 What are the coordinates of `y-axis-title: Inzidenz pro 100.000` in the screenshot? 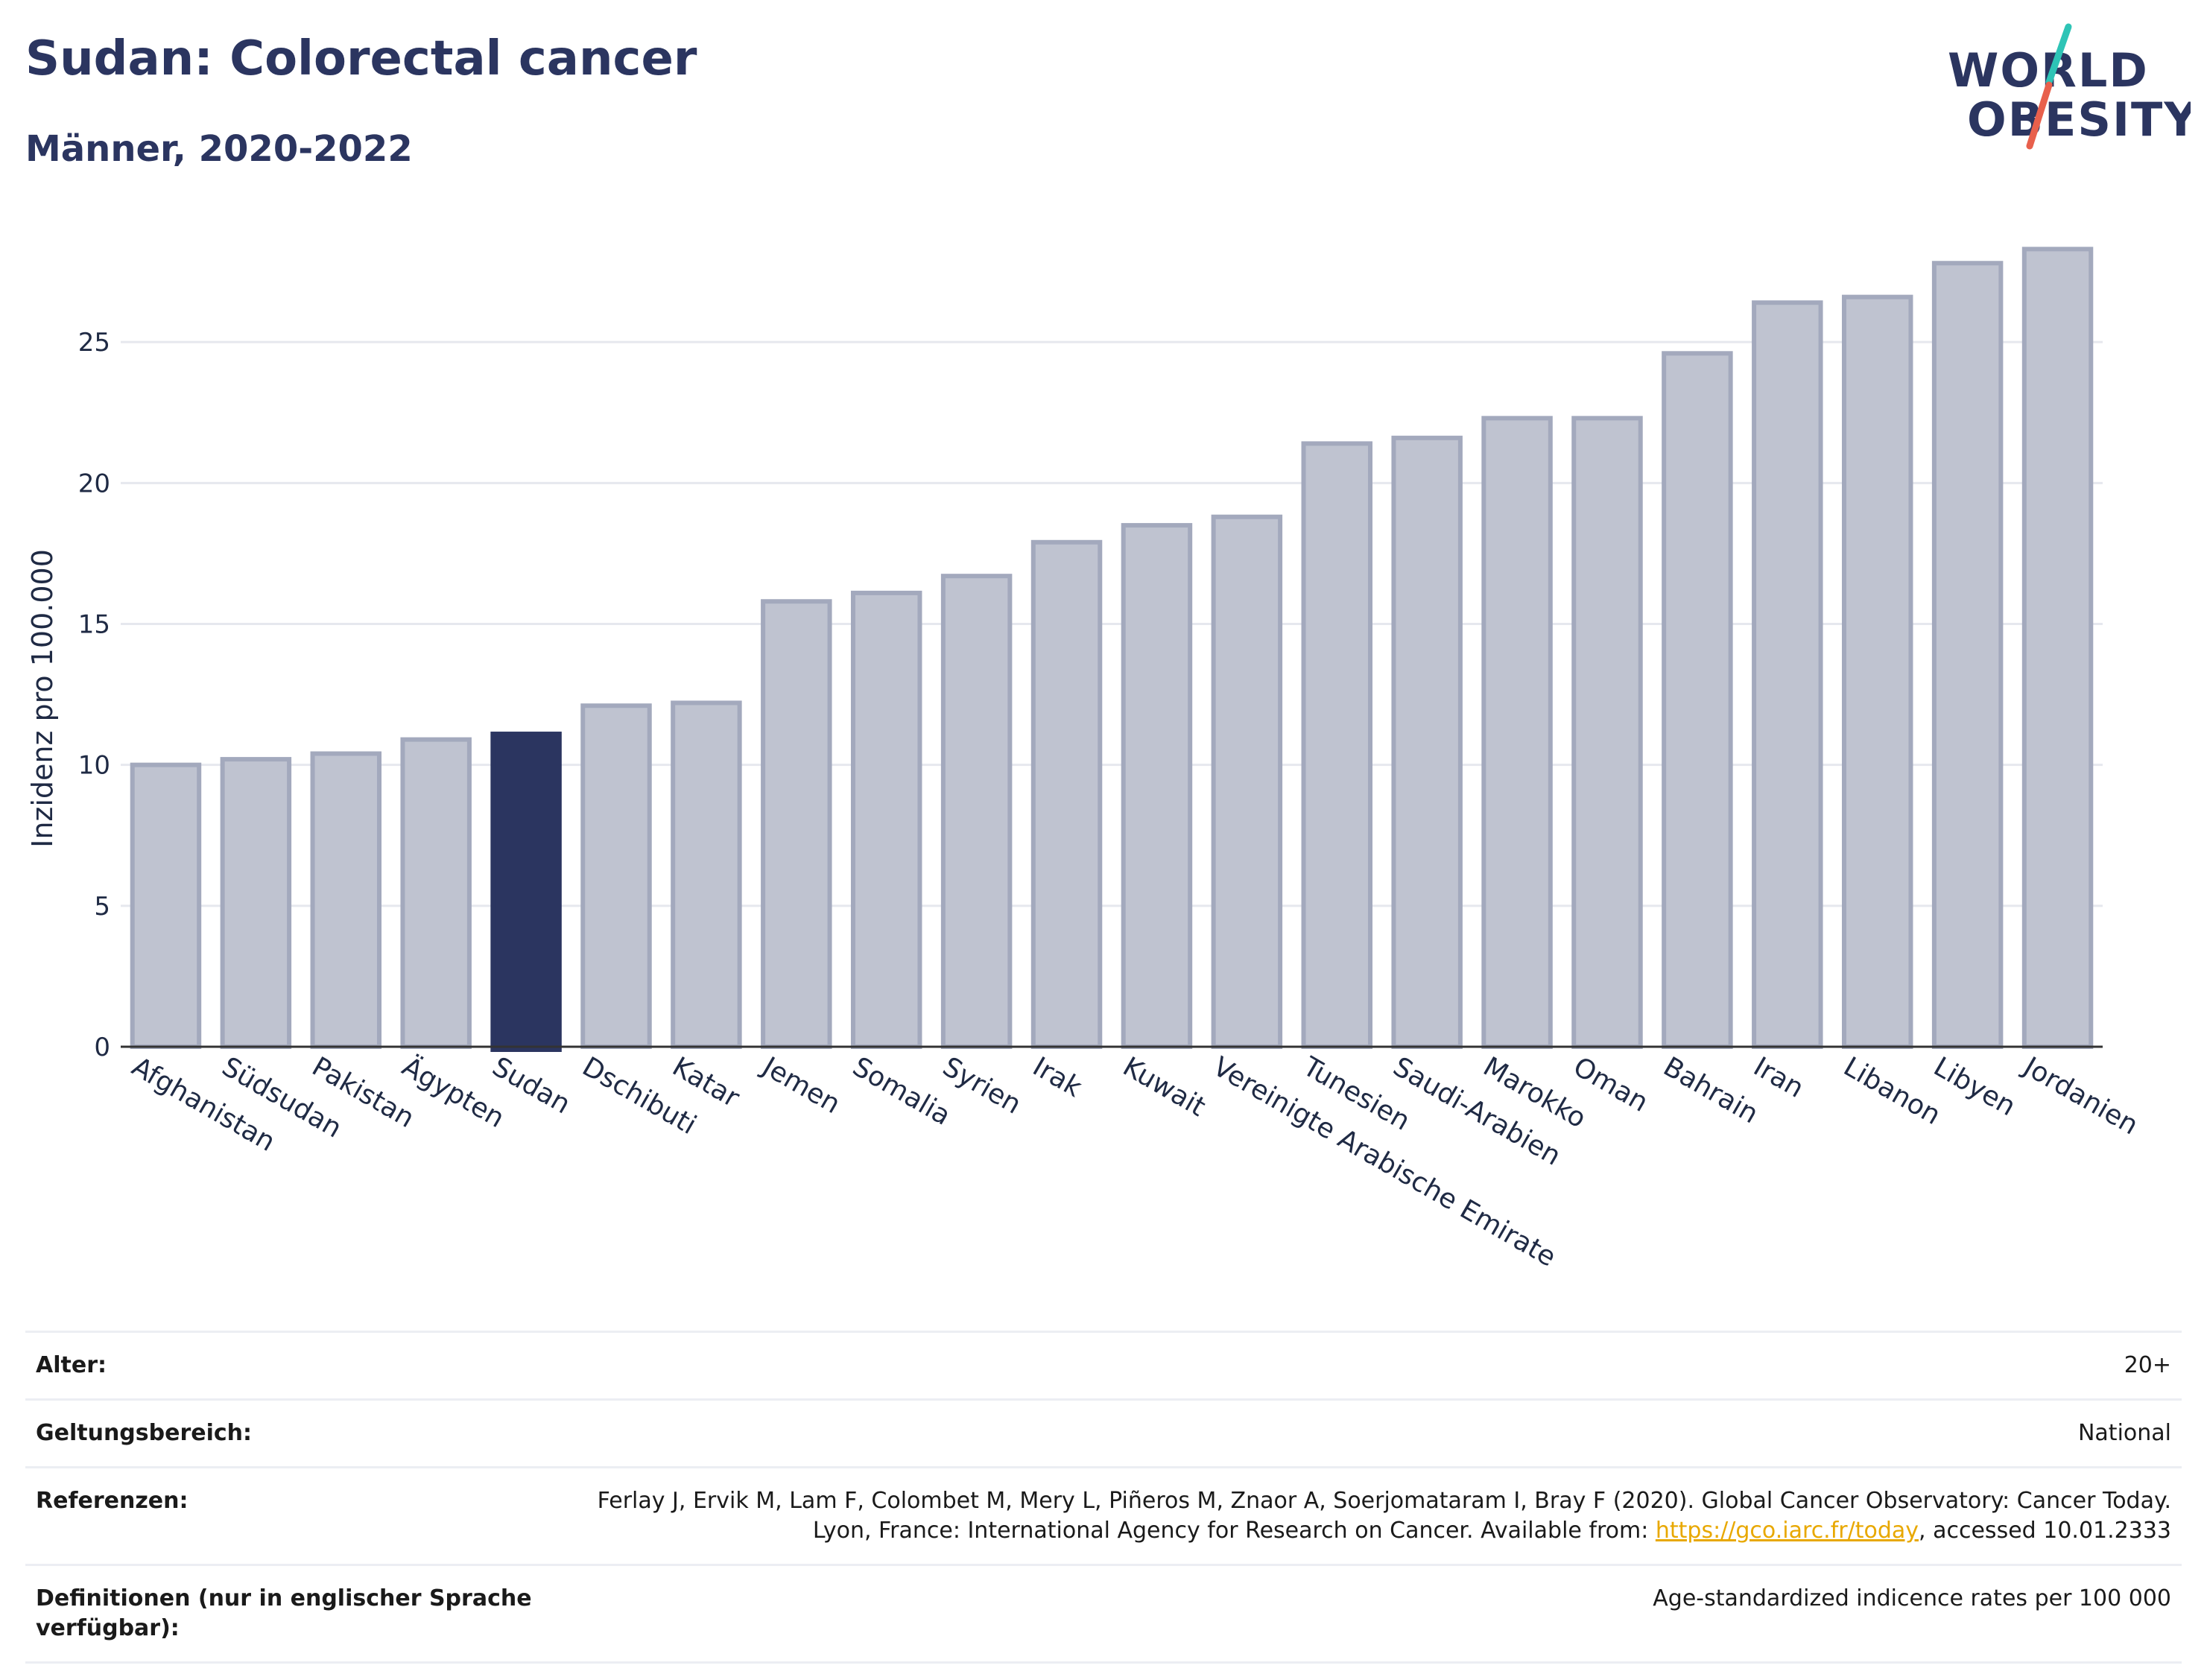 It's located at (42, 698).